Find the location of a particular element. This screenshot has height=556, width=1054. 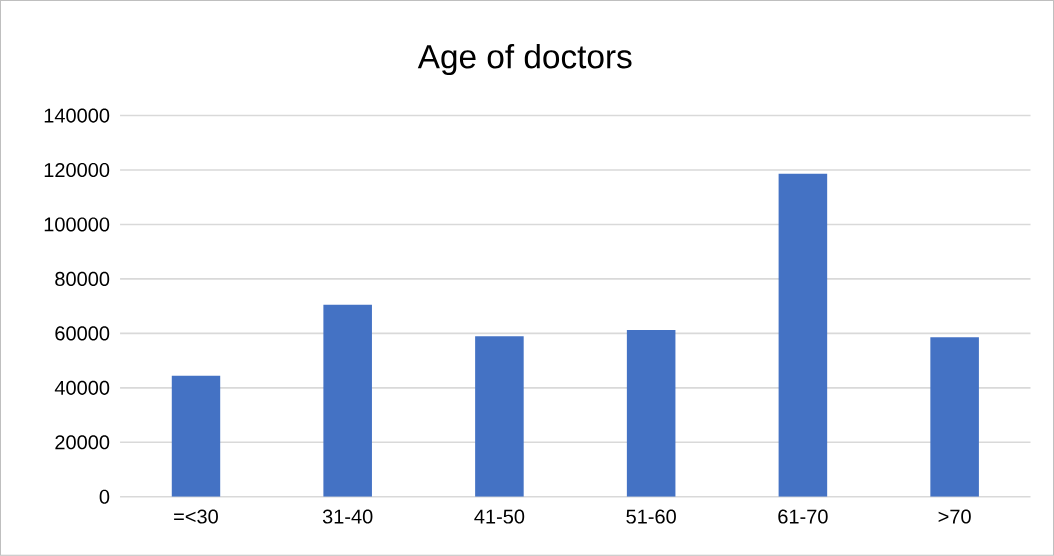

y-tick-label: 20000 is located at coordinates (82, 442).